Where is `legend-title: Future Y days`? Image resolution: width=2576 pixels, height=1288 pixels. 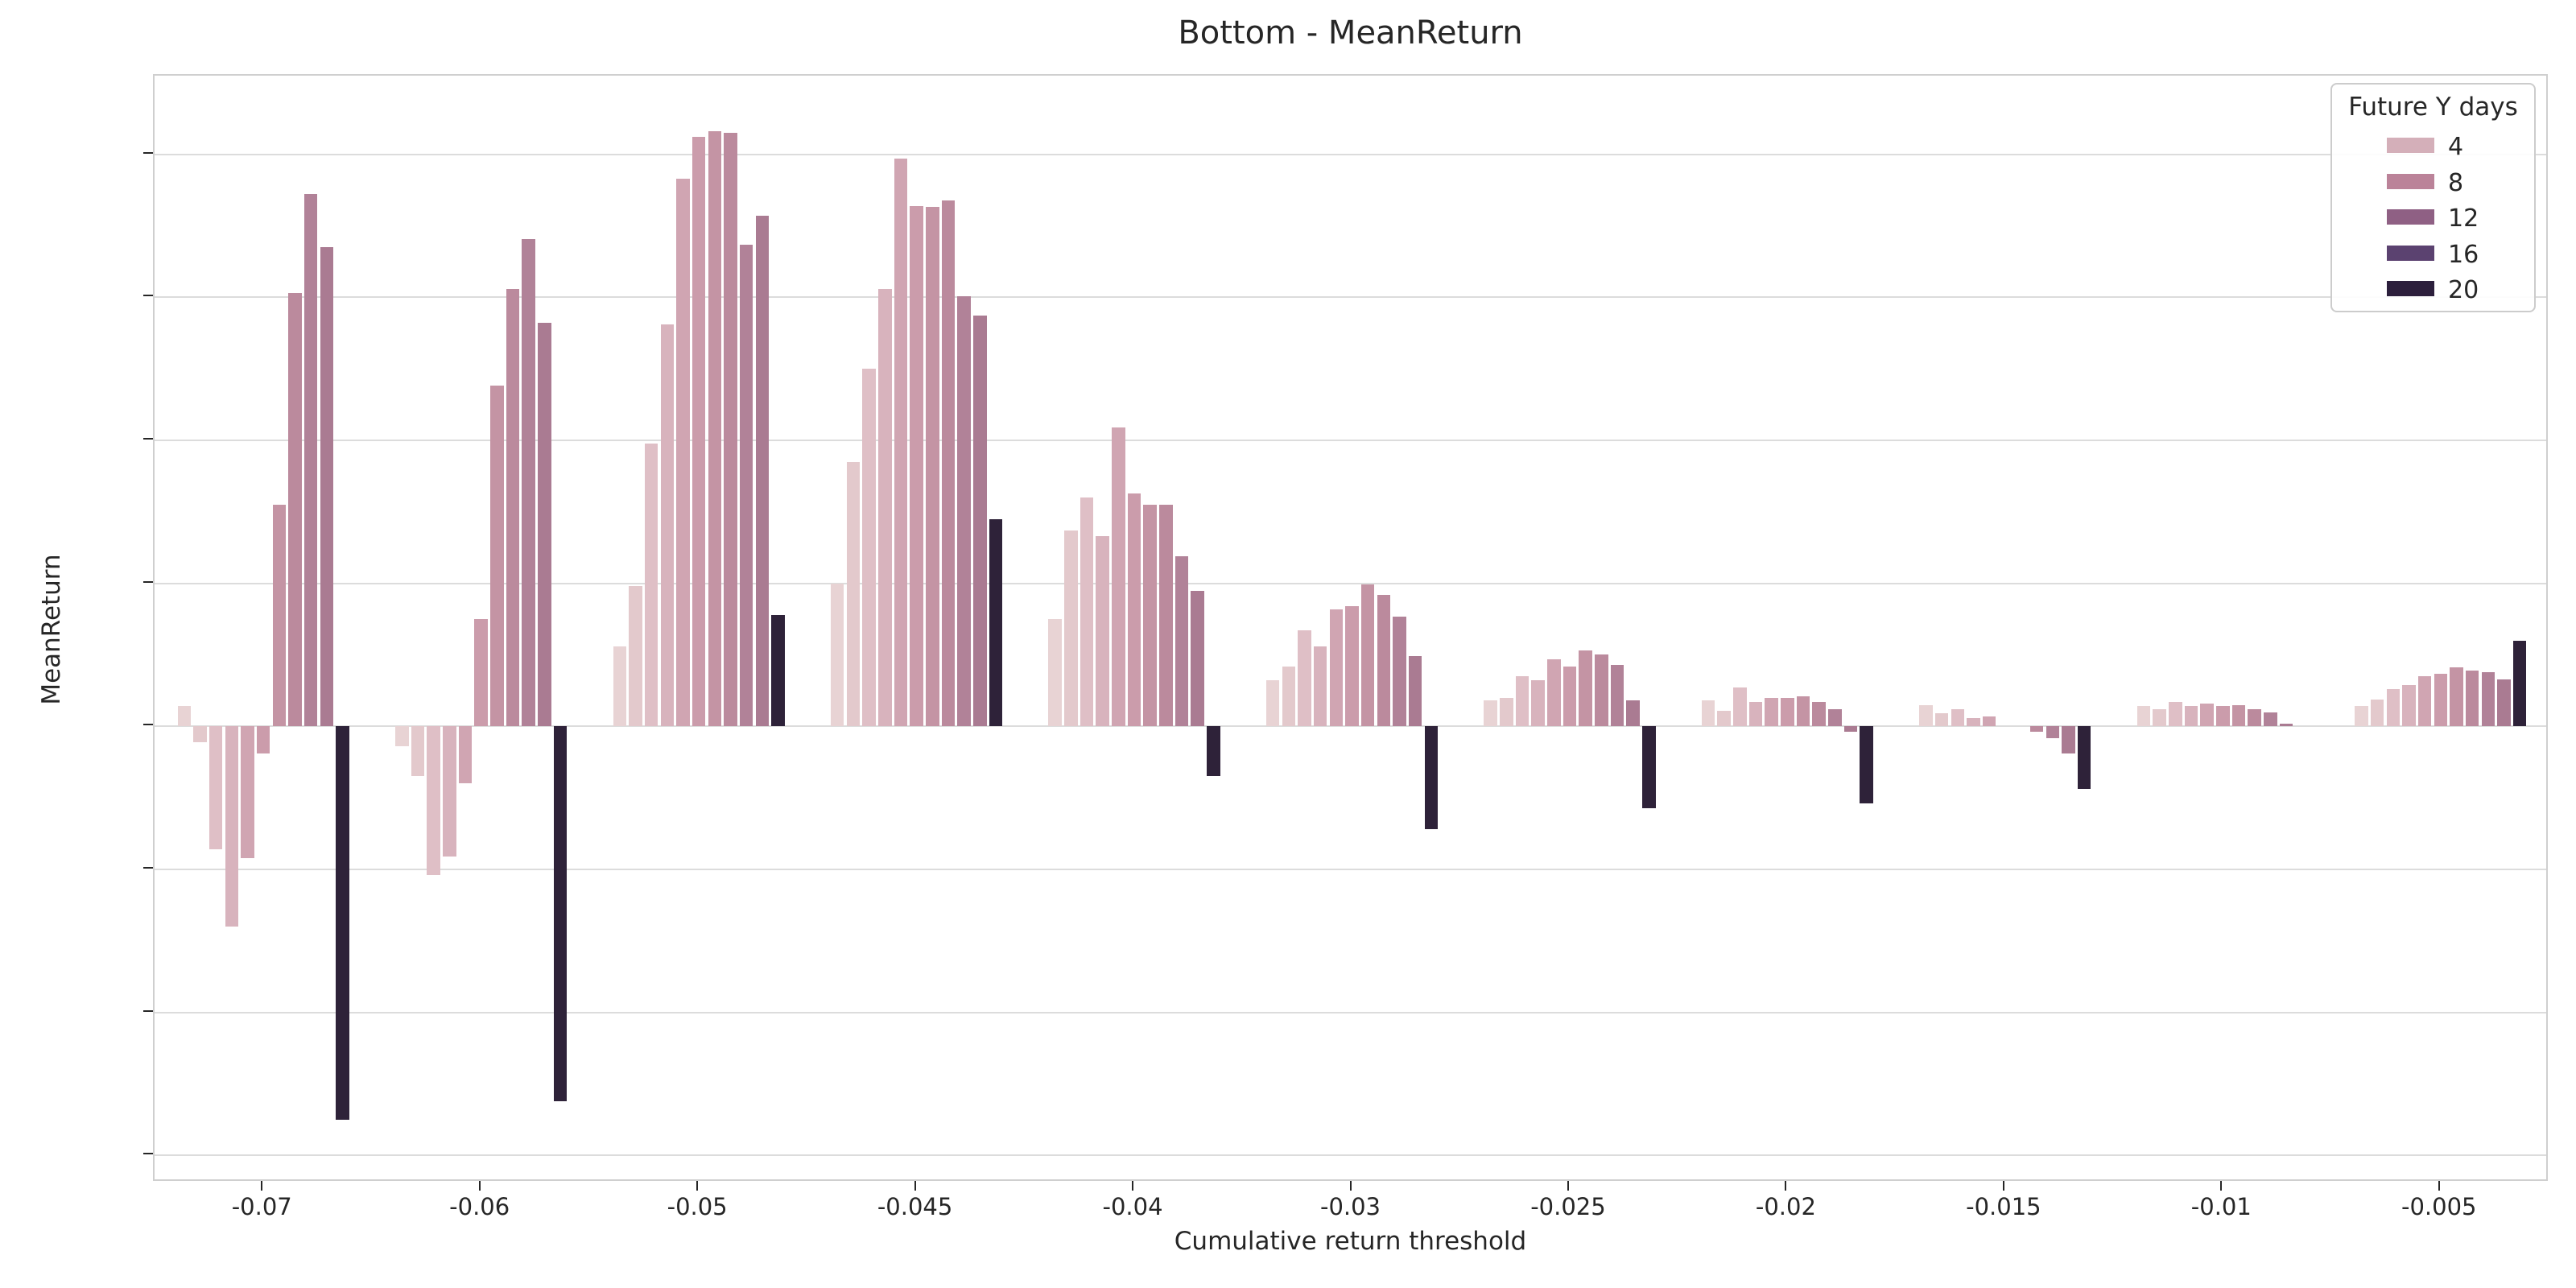 legend-title: Future Y days is located at coordinates (2433, 107).